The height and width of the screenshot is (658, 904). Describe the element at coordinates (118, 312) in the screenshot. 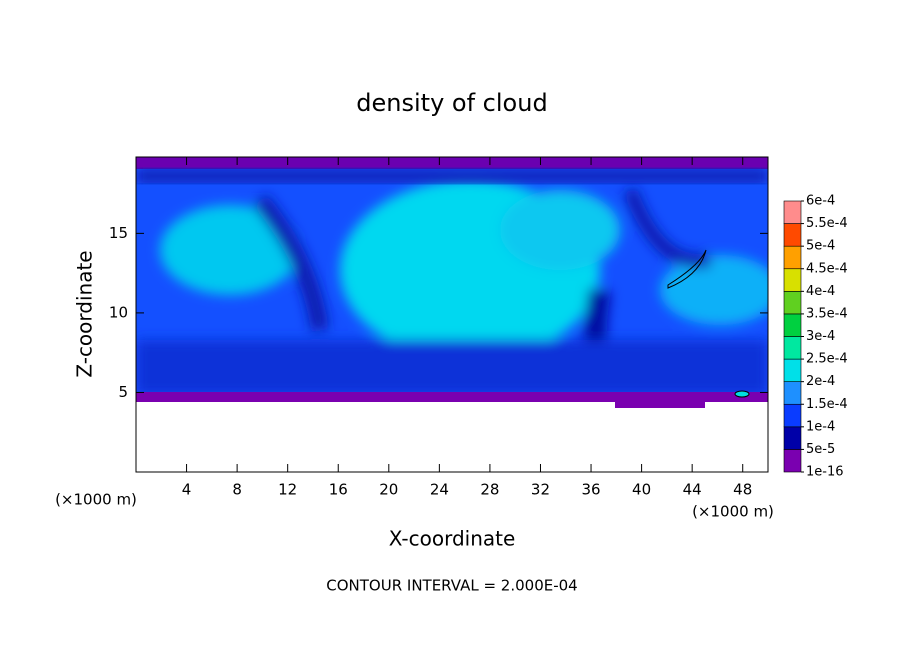

I see `y-tick-label: 10` at that location.